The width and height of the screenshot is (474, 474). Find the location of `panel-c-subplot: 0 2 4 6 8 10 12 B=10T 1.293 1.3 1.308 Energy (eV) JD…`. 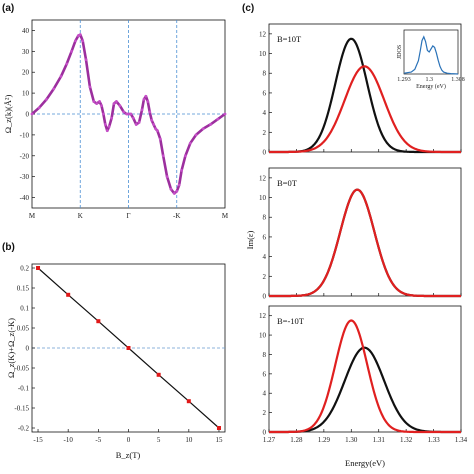

panel-c-subplot: 0 2 4 6 8 10 12 B=10T 1.293 1.3 1.308 Energy (eV) JD… is located at coordinates (362, 90).